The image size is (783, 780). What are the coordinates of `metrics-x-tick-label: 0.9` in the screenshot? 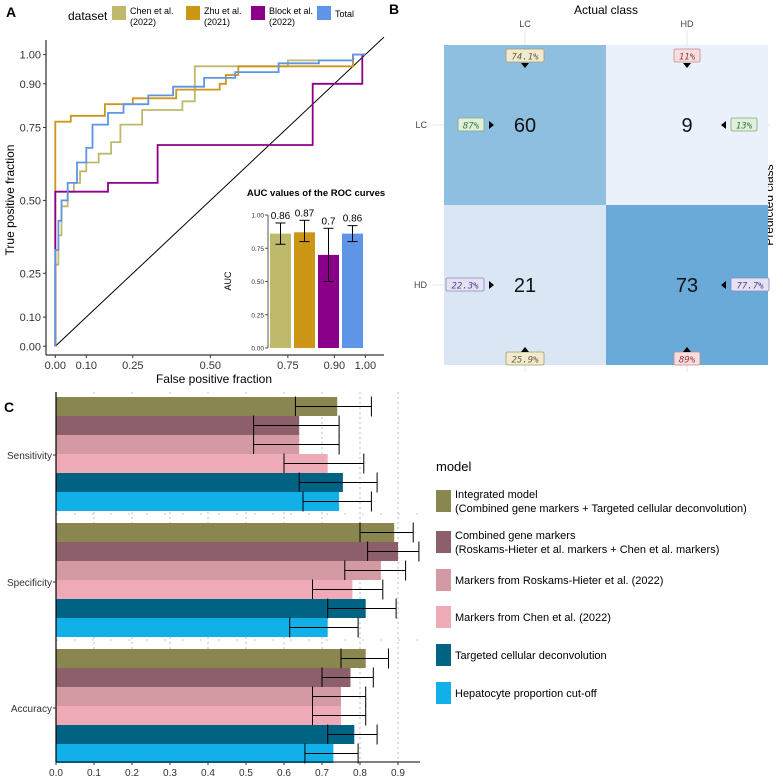 It's located at (398, 773).